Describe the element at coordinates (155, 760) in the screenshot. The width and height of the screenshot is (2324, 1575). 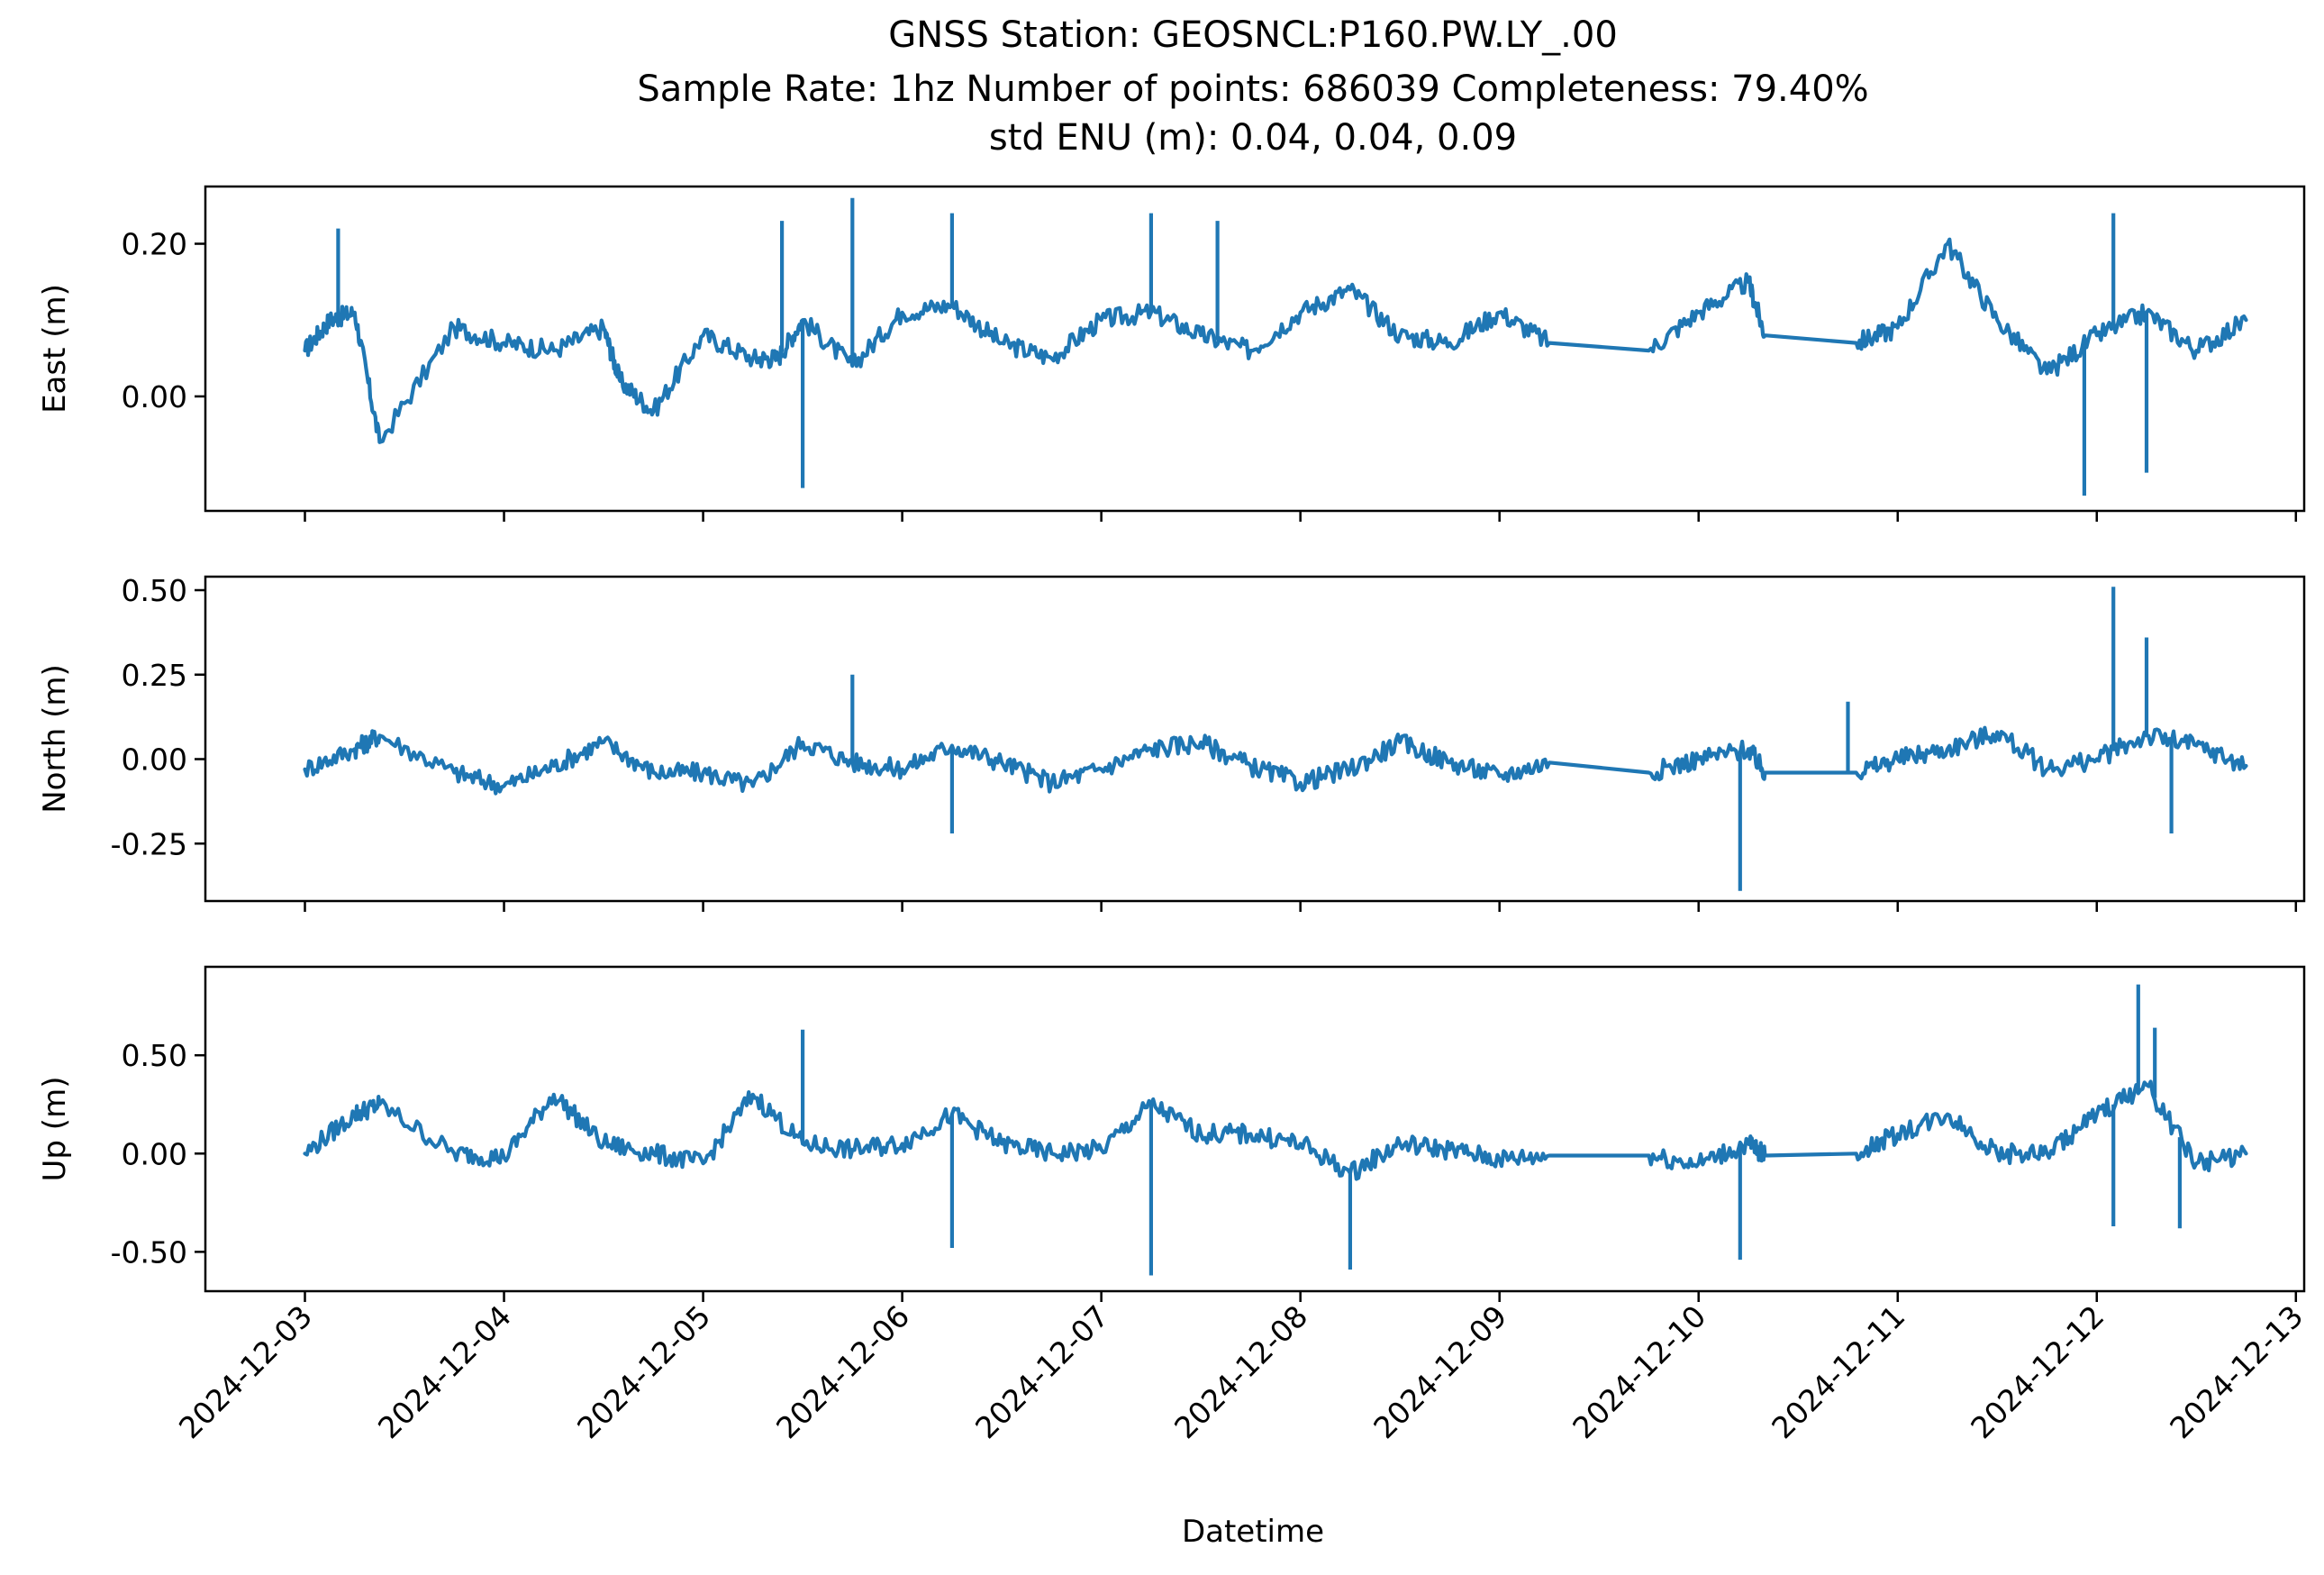
I see `north-ytick-label: 0.00` at that location.